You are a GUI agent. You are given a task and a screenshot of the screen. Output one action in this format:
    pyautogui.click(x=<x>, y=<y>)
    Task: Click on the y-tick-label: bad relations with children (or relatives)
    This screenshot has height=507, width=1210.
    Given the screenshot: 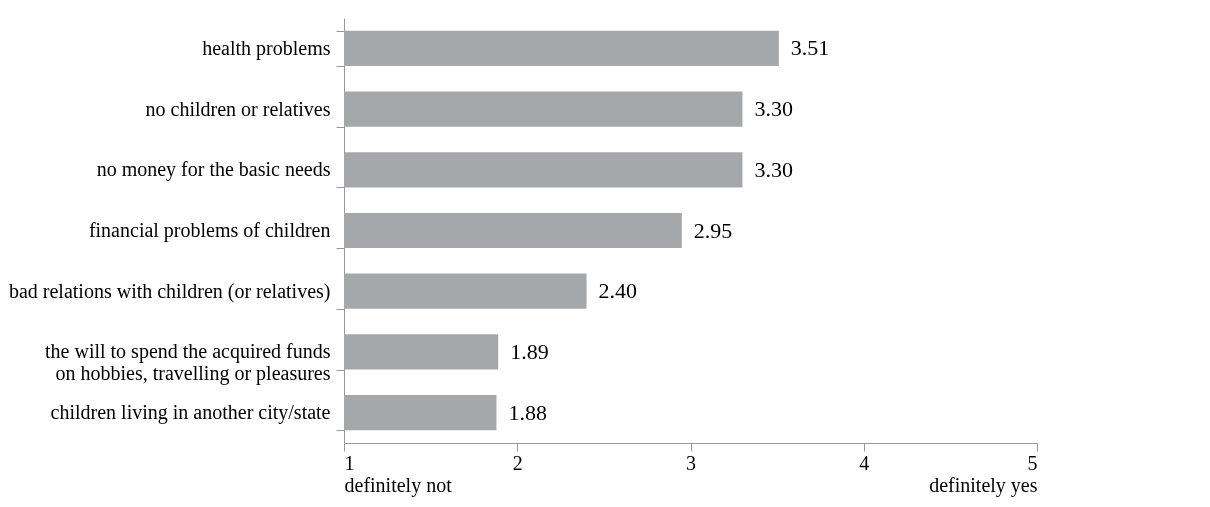 What is the action you would take?
    pyautogui.click(x=169, y=291)
    